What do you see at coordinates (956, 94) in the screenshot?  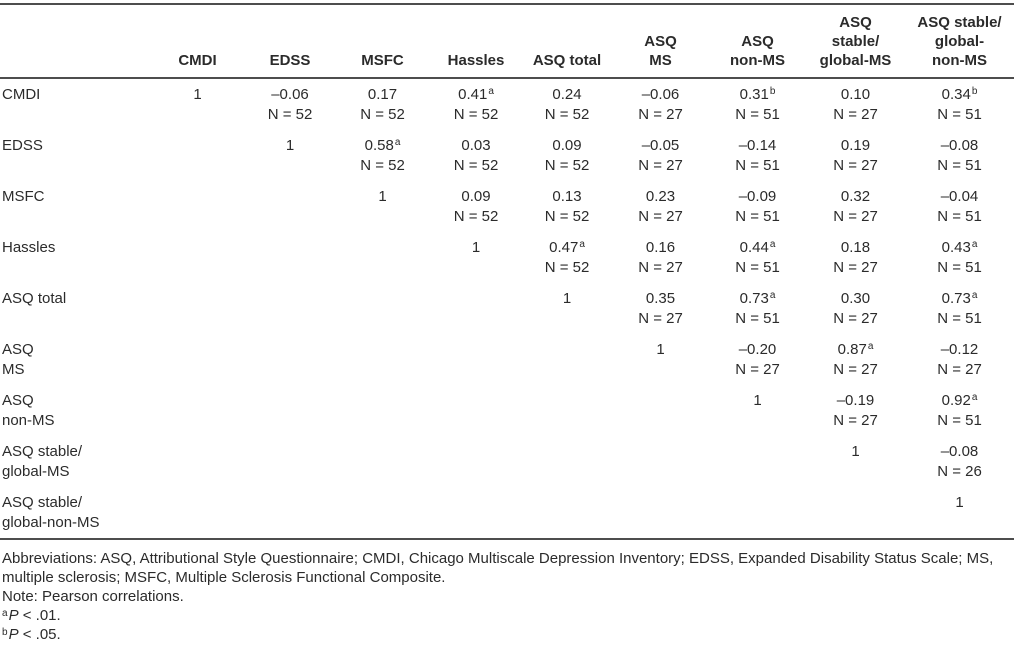 I see `correlation-number: 0.34` at bounding box center [956, 94].